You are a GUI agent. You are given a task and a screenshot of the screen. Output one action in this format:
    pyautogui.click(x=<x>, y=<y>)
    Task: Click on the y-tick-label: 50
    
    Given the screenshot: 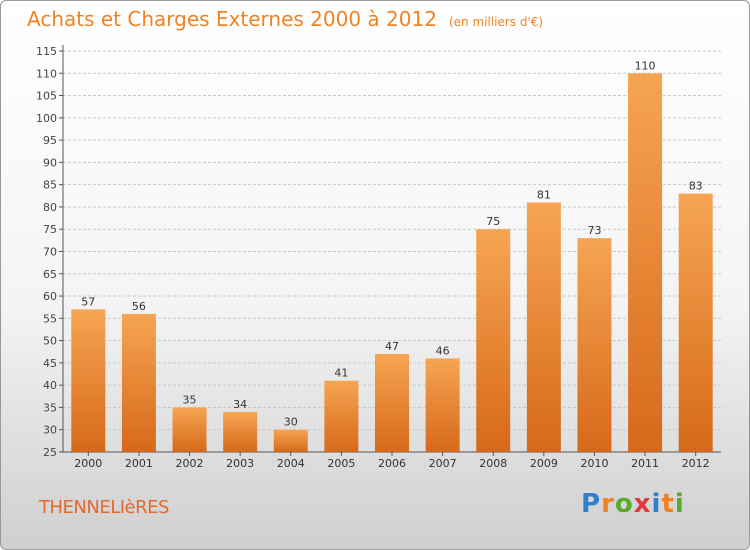 What is the action you would take?
    pyautogui.click(x=50, y=341)
    